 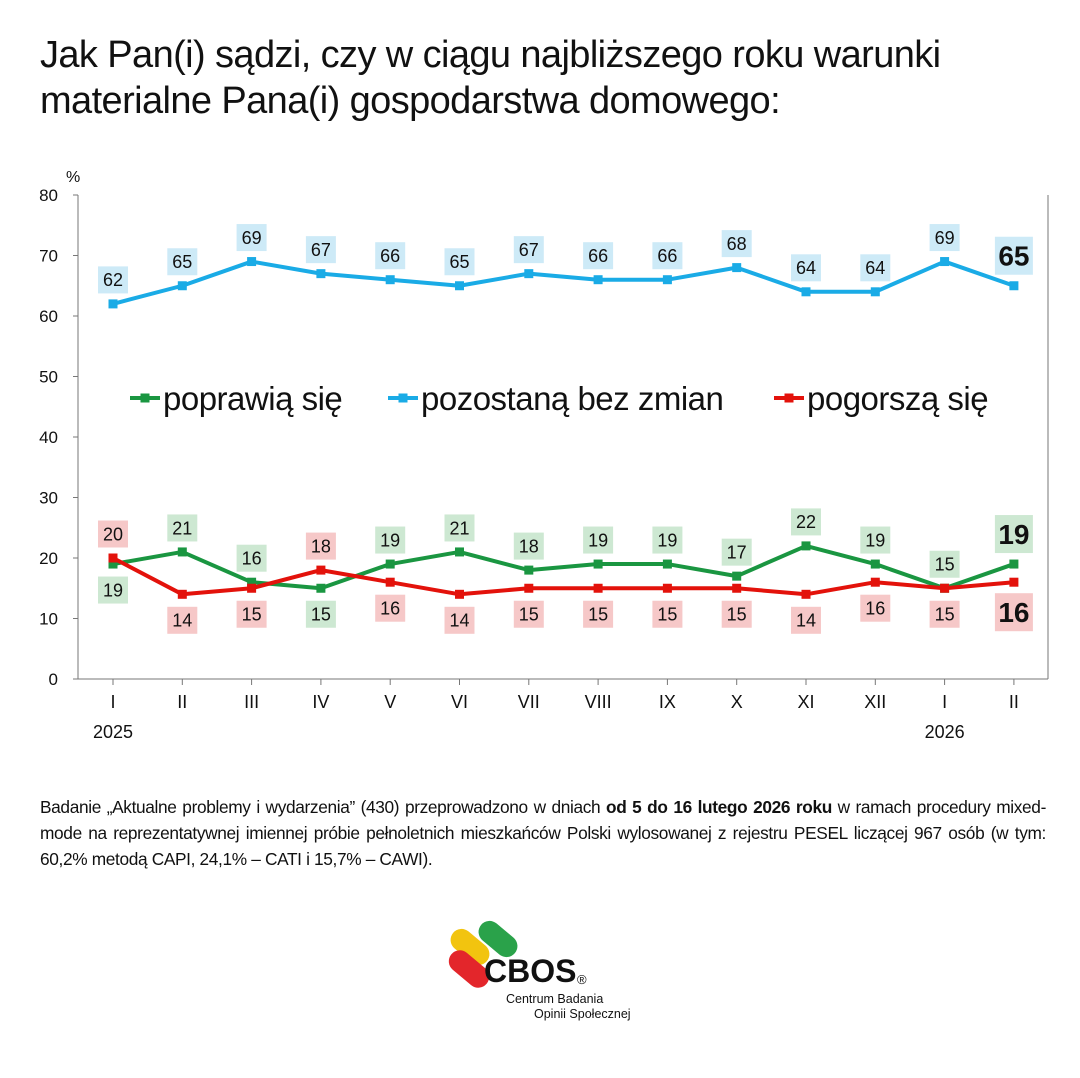 I want to click on data-label-text: 62, so click(x=113, y=280).